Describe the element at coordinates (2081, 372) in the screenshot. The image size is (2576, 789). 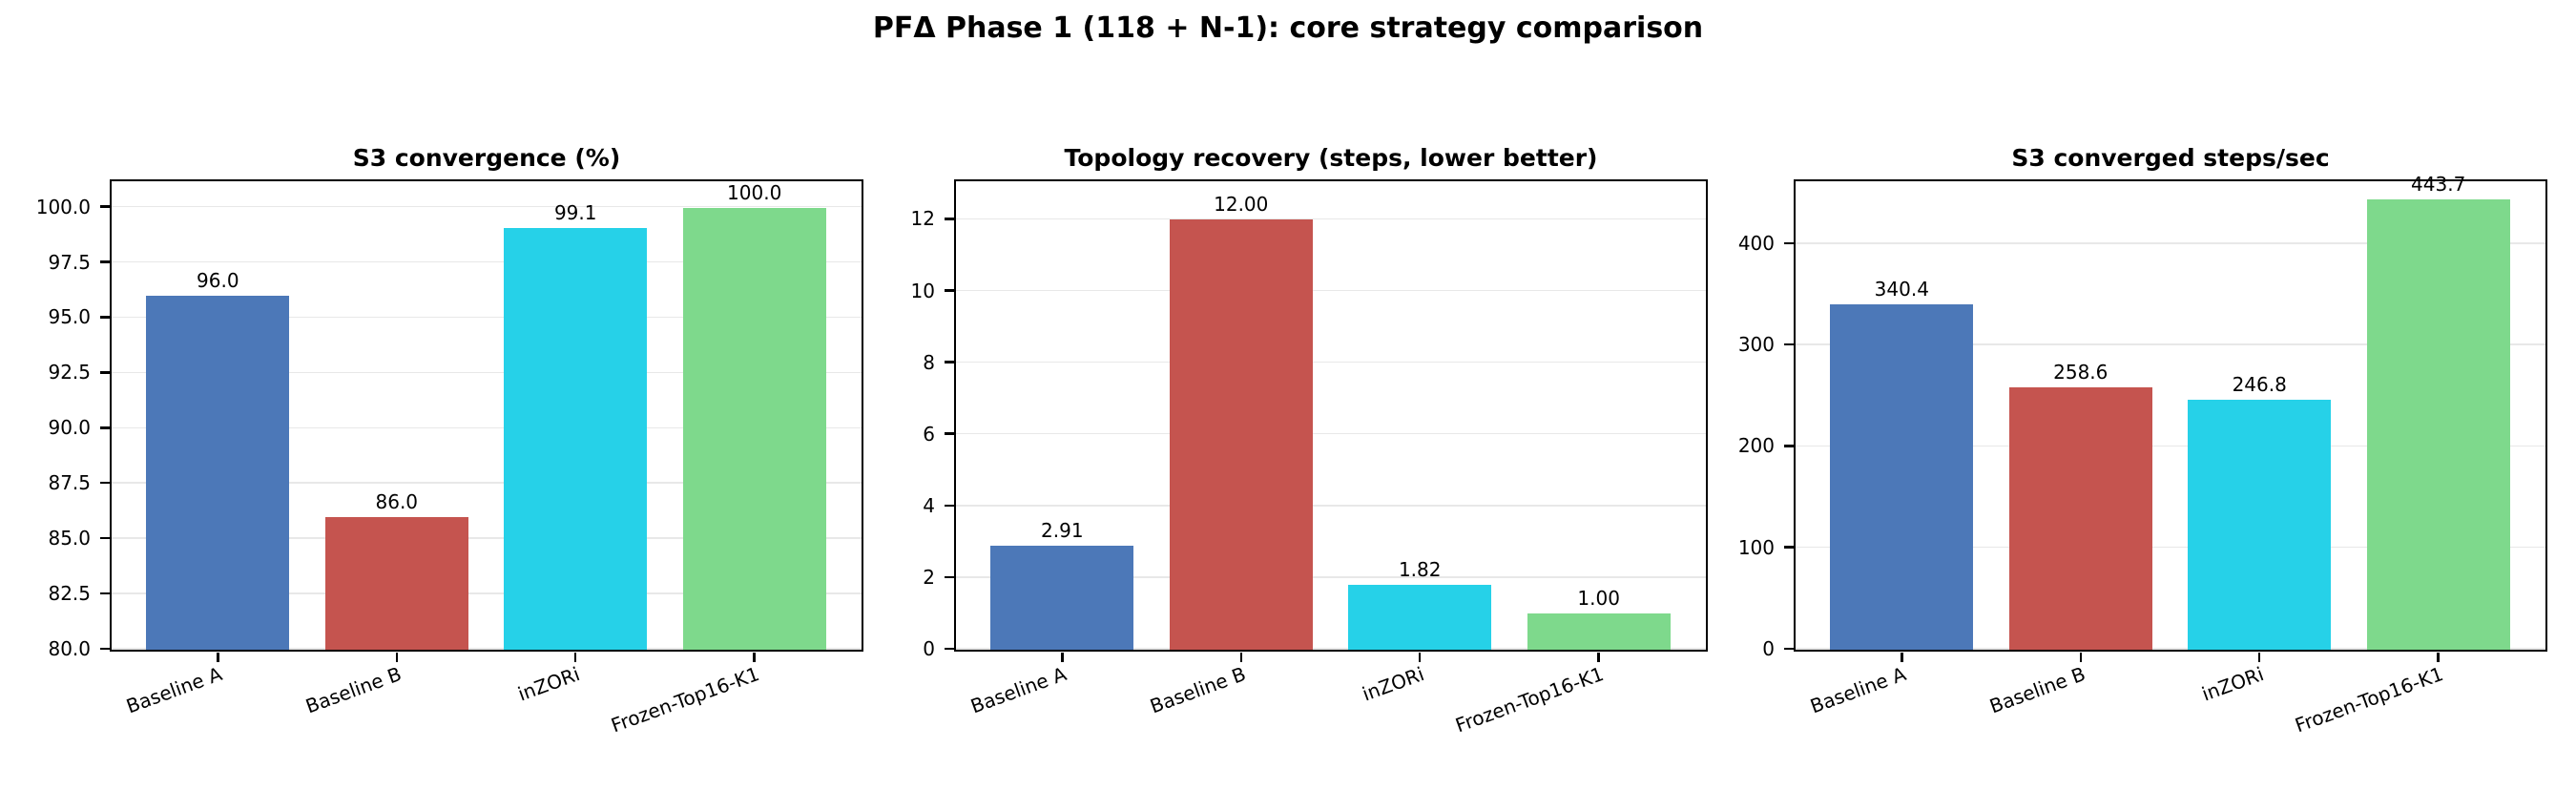
I see `bar-value-label: 258.6` at that location.